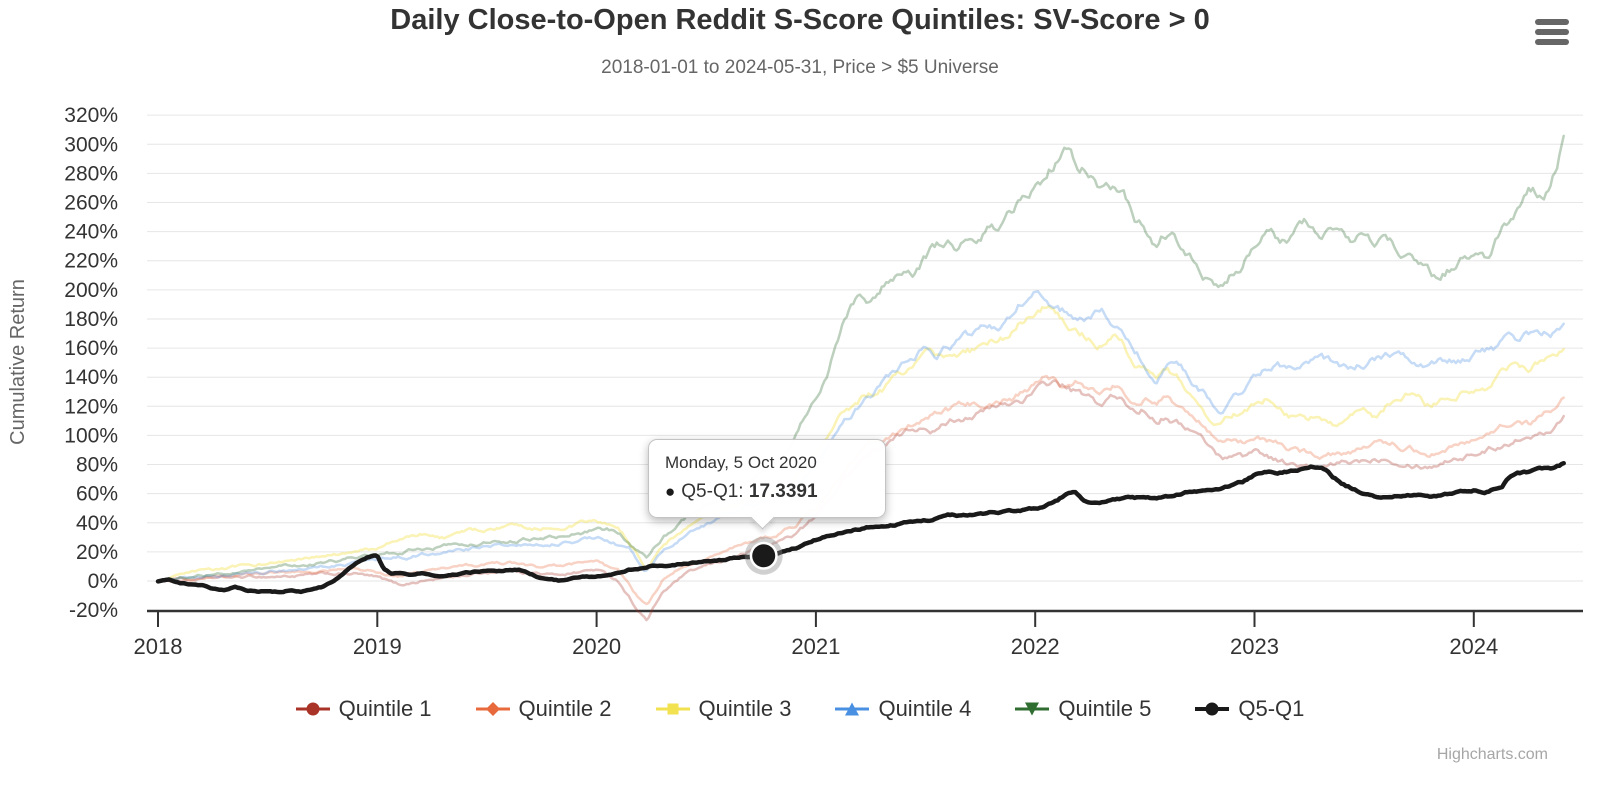 This screenshot has width=1600, height=800. What do you see at coordinates (672, 709) in the screenshot?
I see `square-marker-icon` at bounding box center [672, 709].